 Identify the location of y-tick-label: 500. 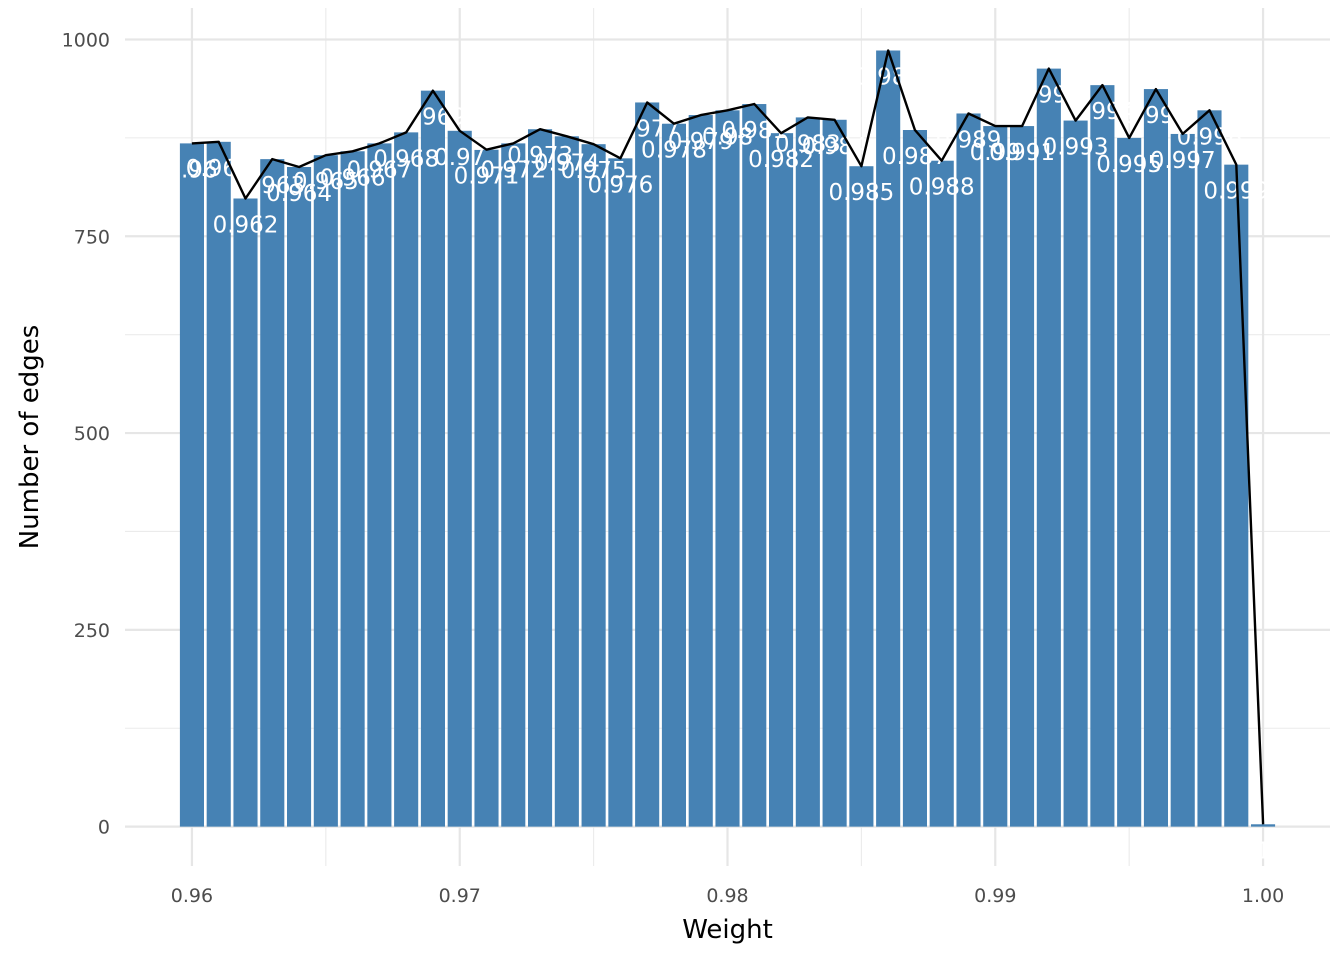
(92, 434).